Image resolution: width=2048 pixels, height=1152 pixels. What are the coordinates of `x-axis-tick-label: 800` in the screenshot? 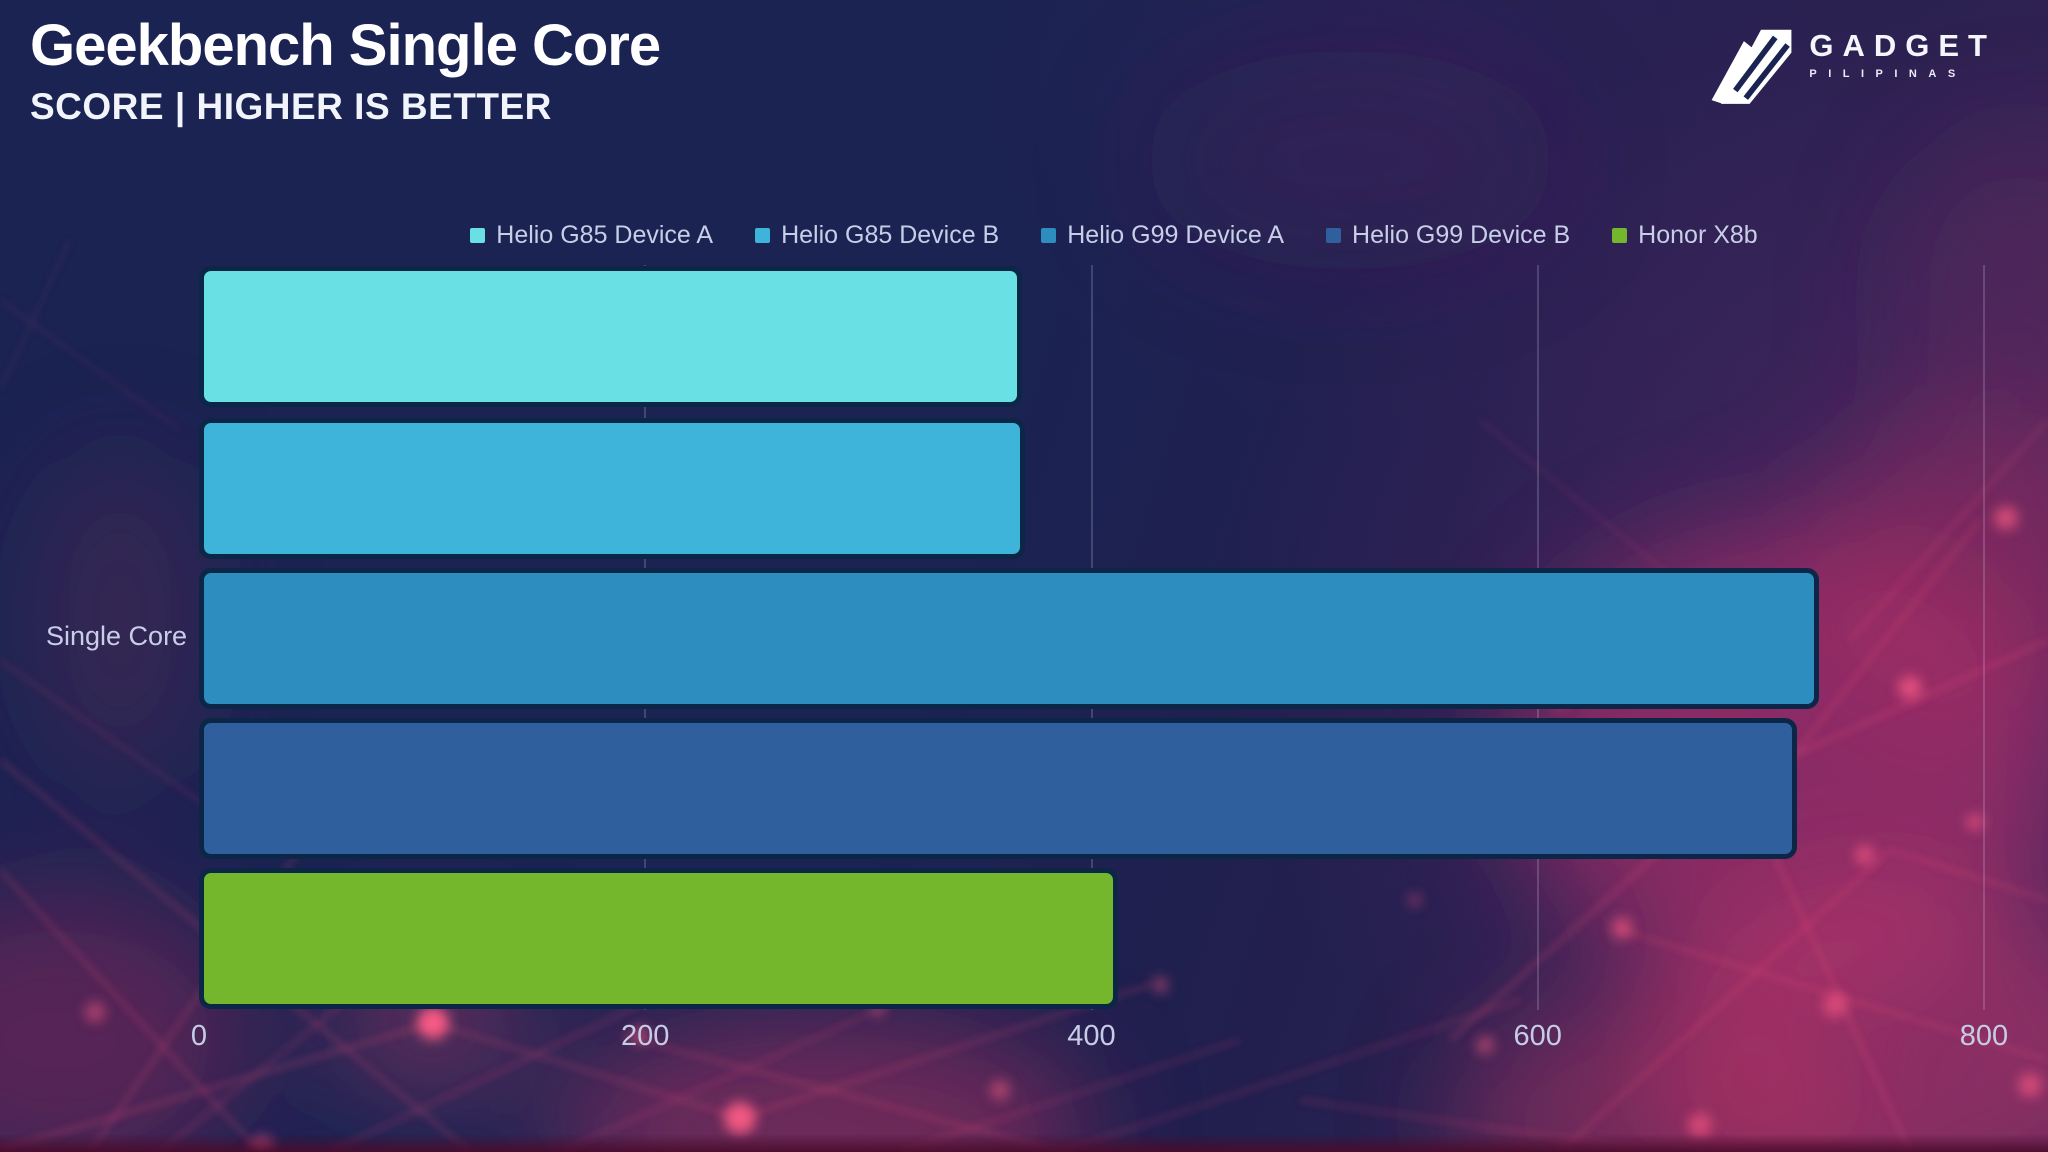 It's located at (1984, 1036).